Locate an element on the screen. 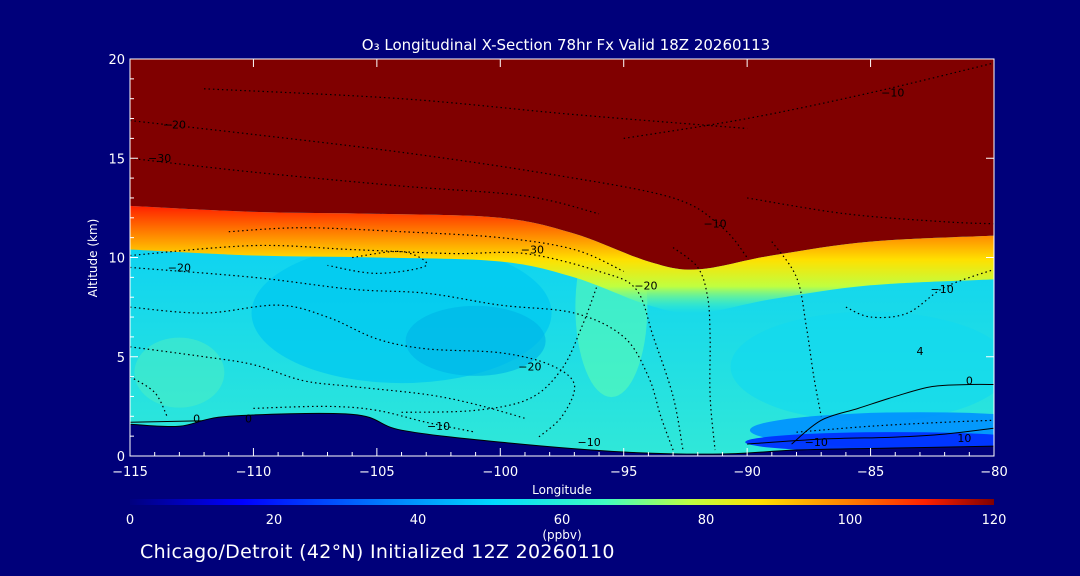 The image size is (1080, 576). contour-label: 4 is located at coordinates (919, 351).